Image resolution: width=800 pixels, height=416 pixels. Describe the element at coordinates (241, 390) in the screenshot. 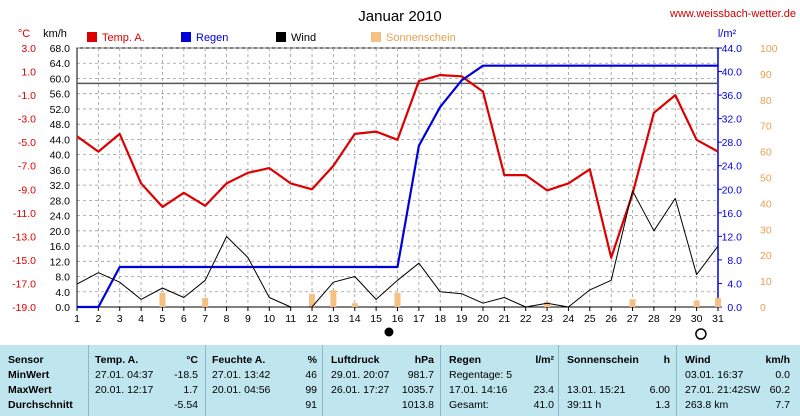

I see `stats-humidity-max-time: 20.01. 04:56` at that location.